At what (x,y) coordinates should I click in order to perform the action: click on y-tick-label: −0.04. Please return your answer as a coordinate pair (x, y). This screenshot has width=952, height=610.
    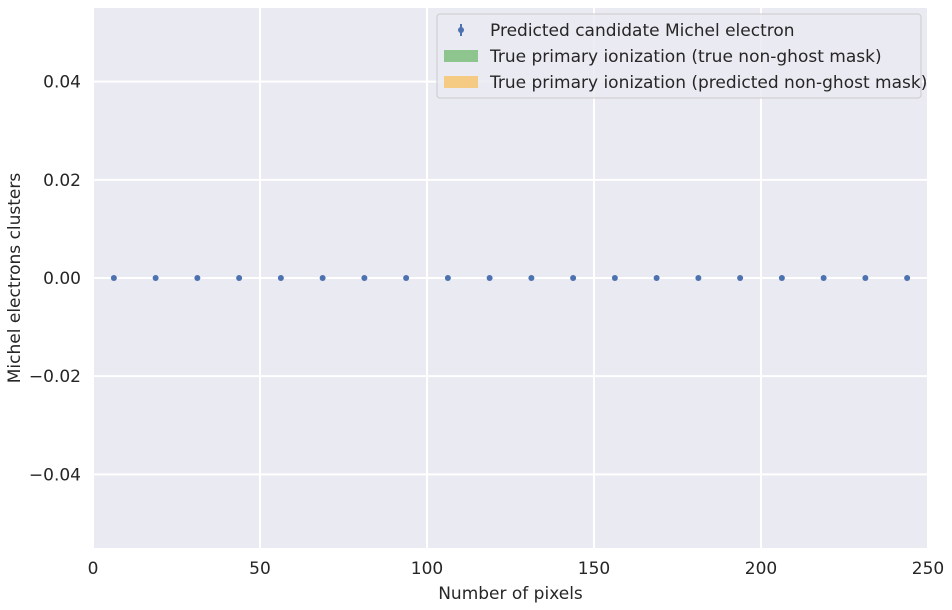
    Looking at the image, I should click on (55, 475).